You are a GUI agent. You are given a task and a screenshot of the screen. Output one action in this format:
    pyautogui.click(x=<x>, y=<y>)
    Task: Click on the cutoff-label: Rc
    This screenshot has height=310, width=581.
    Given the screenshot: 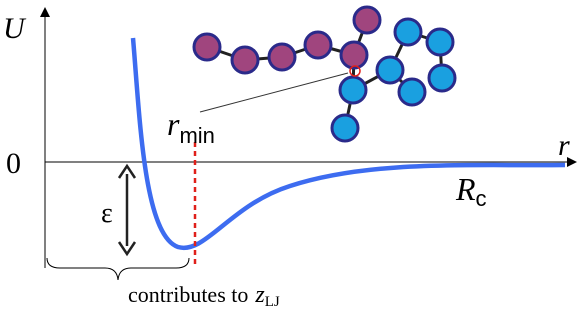 What is the action you would take?
    pyautogui.click(x=471, y=191)
    